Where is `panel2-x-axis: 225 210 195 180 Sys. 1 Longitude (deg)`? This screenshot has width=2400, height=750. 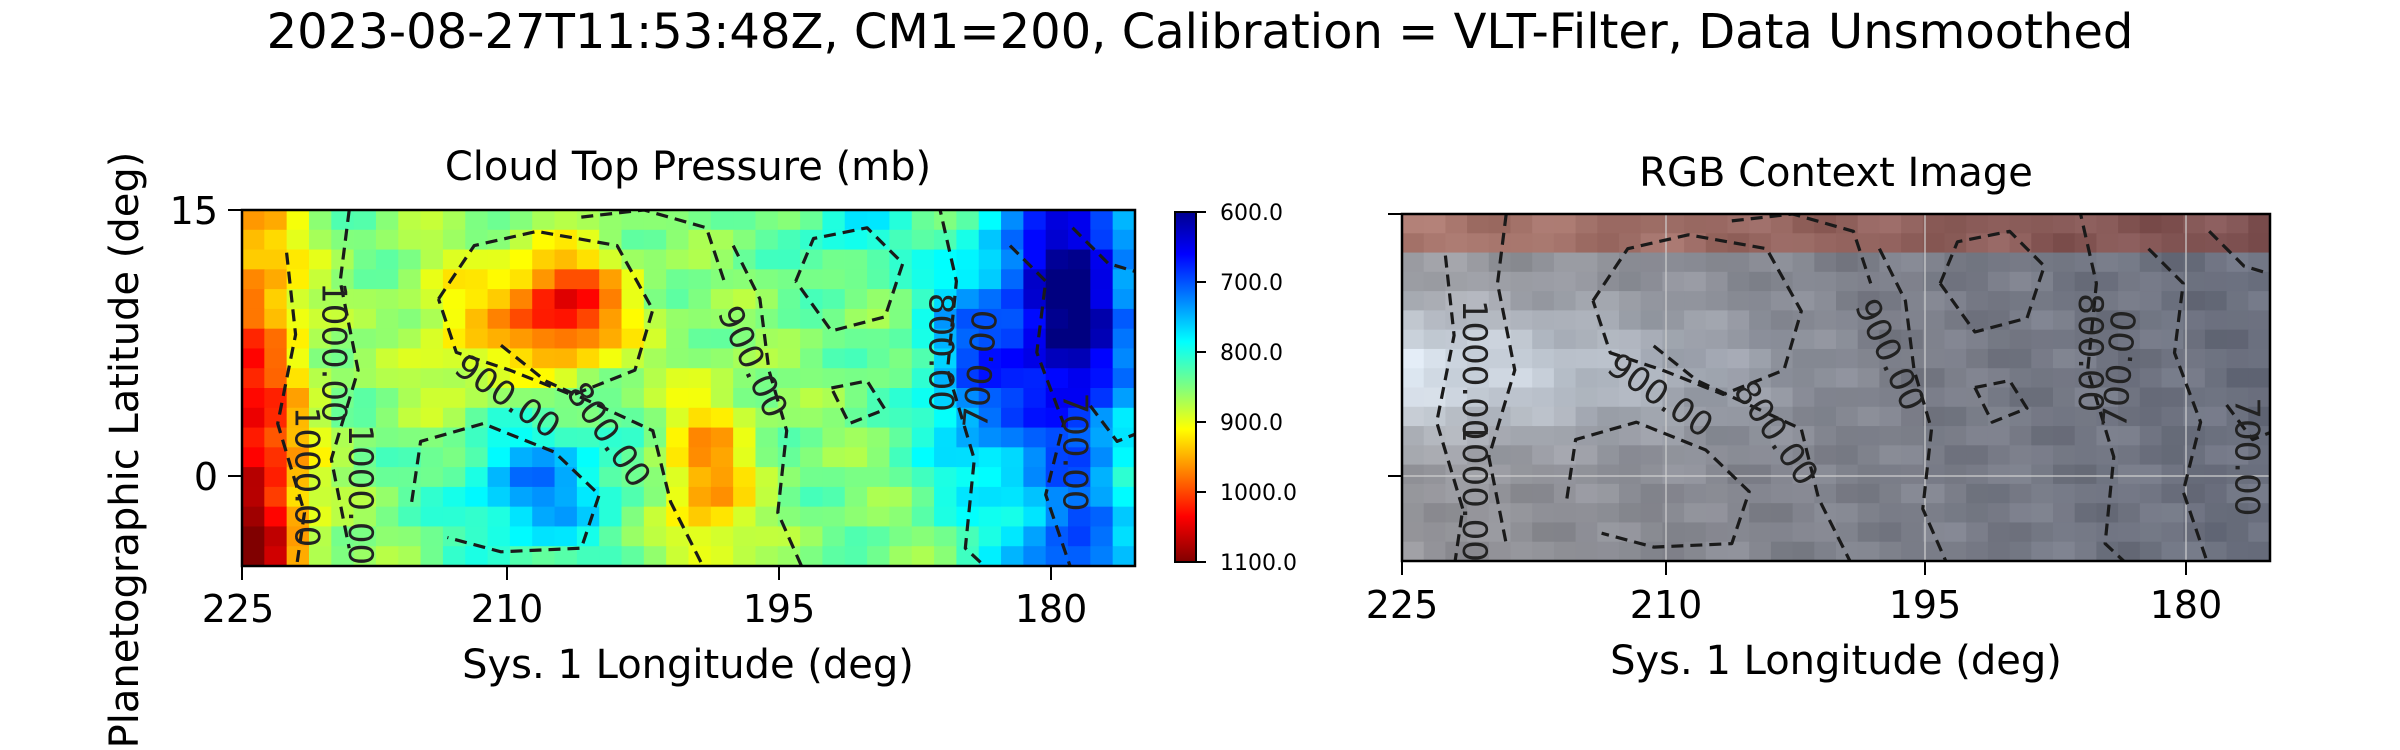 panel2-x-axis: 225 210 195 180 Sys. 1 Longitude (deg) is located at coordinates (1794, 622).